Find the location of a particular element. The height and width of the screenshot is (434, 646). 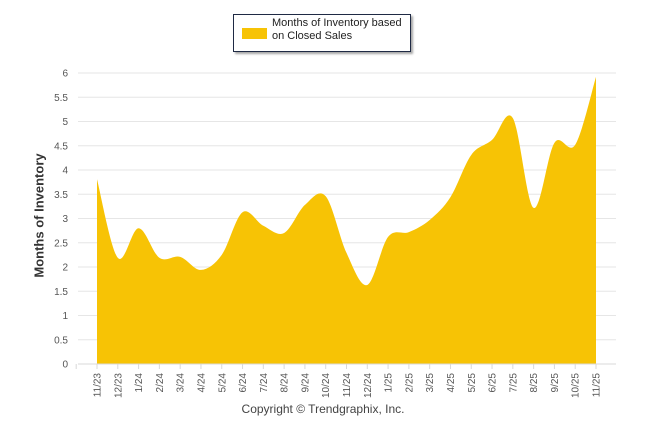

x-tick-label: 12/24 is located at coordinates (368, 385).